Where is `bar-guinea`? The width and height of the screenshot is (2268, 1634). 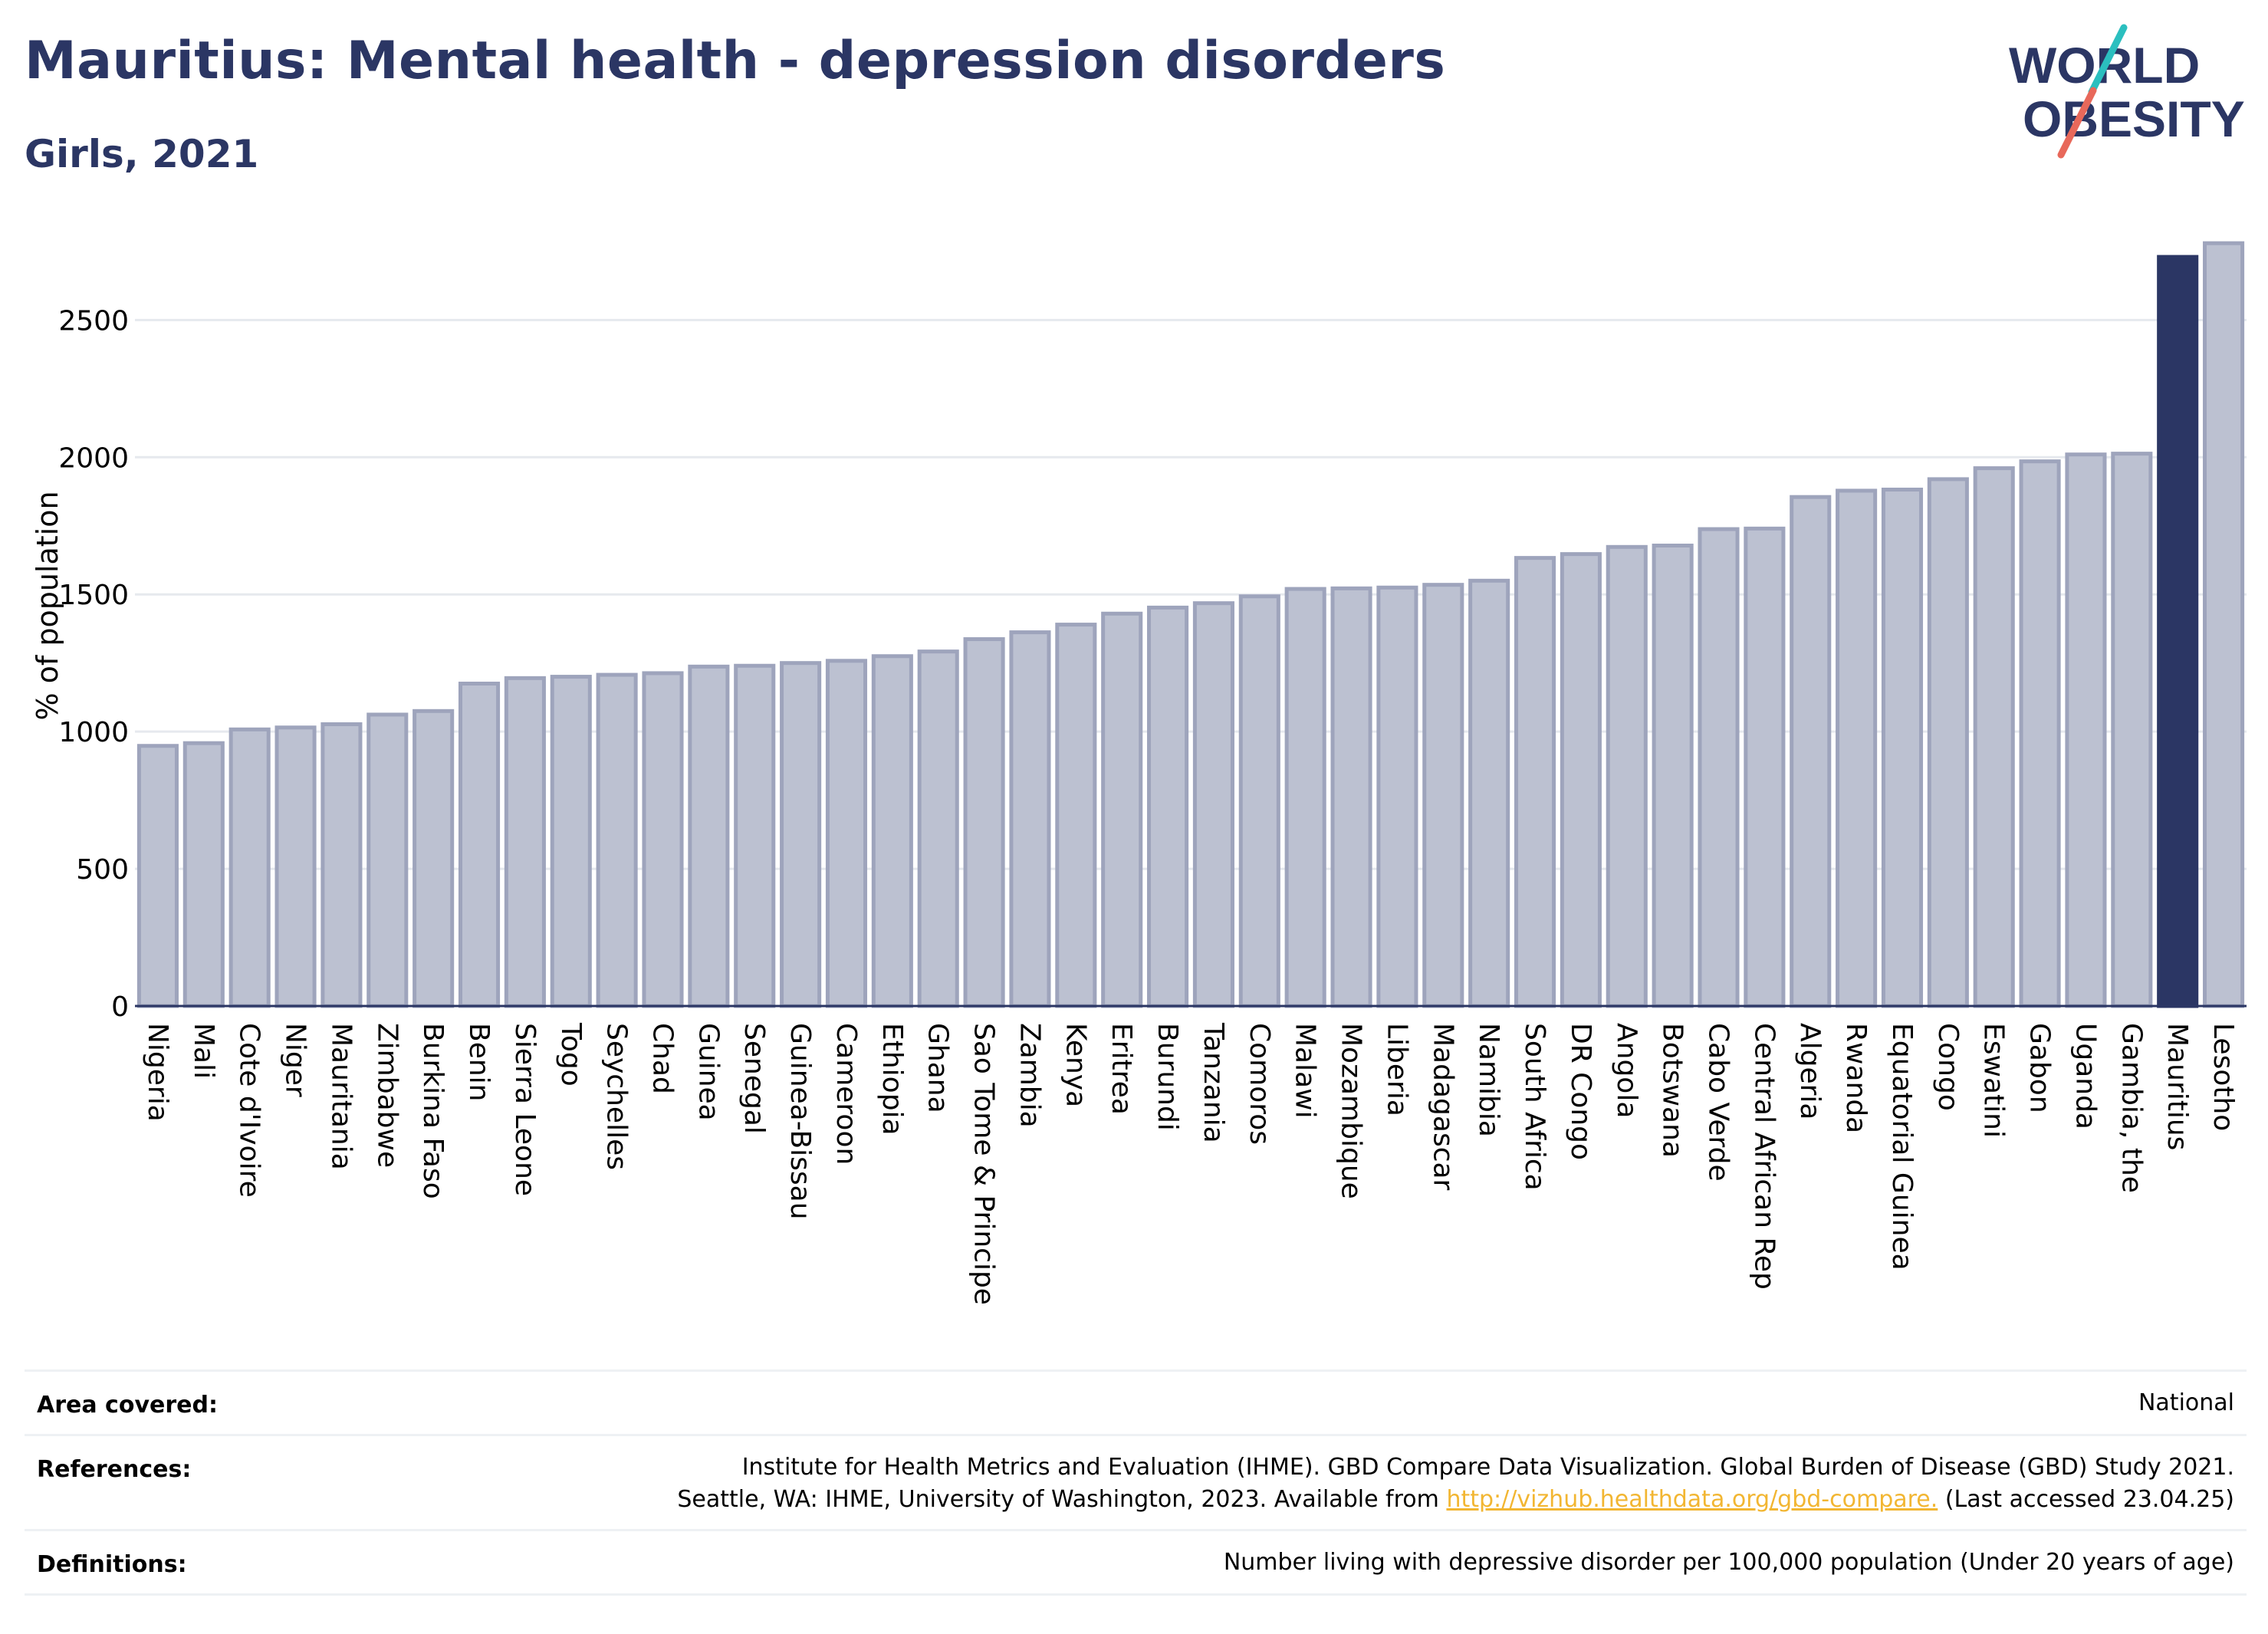
bar-guinea is located at coordinates (709, 836).